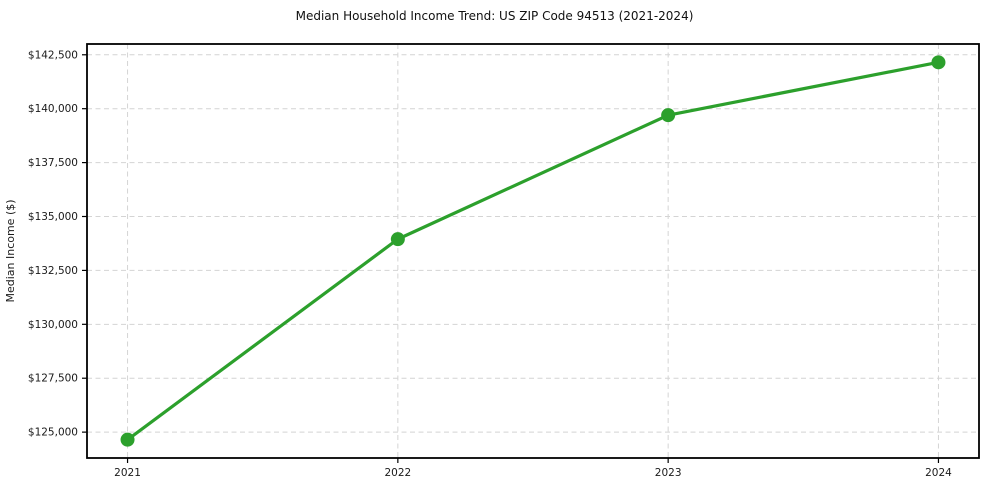 The height and width of the screenshot is (490, 989). What do you see at coordinates (53, 55) in the screenshot?
I see `y-tick-label: $142,500` at bounding box center [53, 55].